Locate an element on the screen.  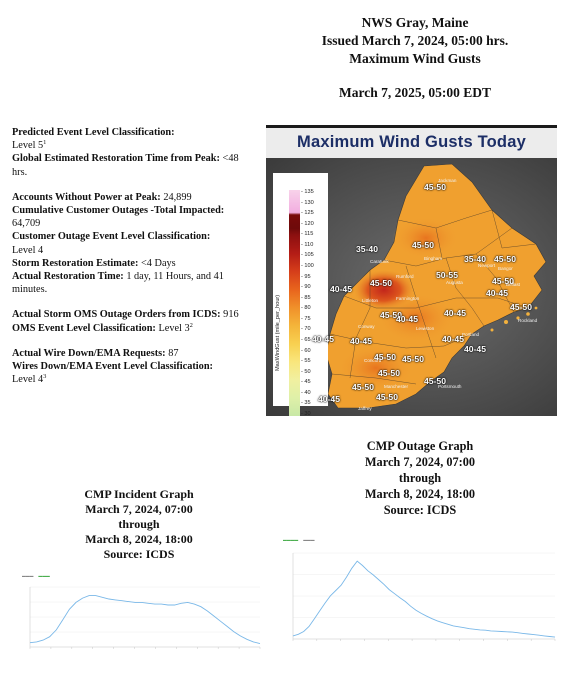
town-label: Augusta is located at coordinates (454, 282).